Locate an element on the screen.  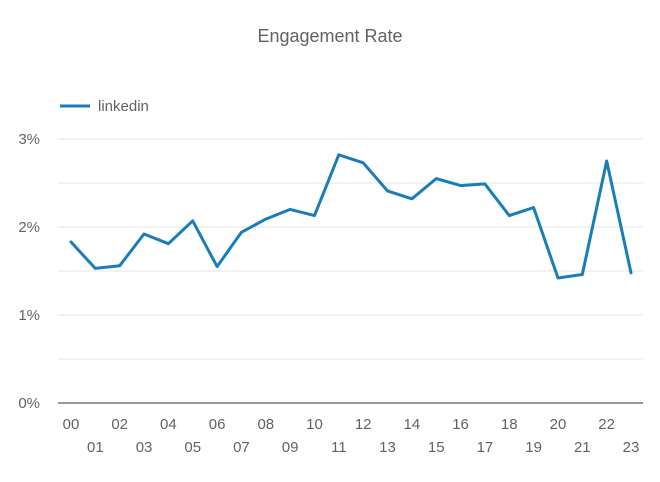
chart-title: Engagement Rate is located at coordinates (329, 36).